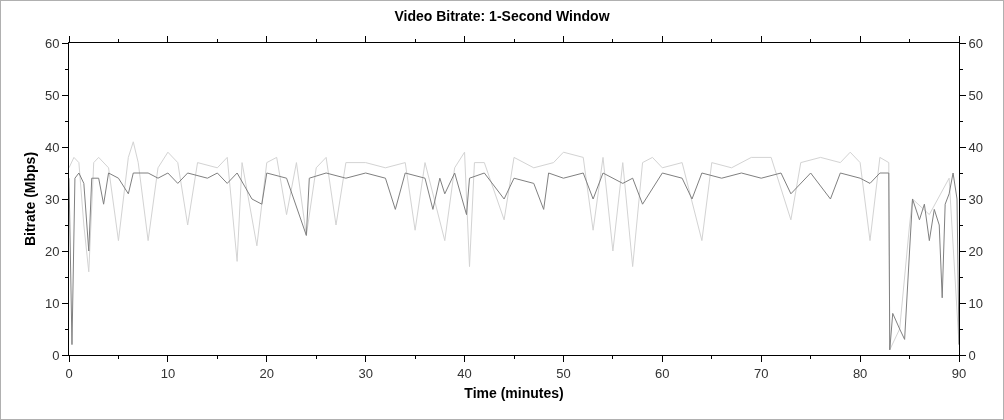 The image size is (1004, 420). I want to click on x-tick-label: 90, so click(959, 373).